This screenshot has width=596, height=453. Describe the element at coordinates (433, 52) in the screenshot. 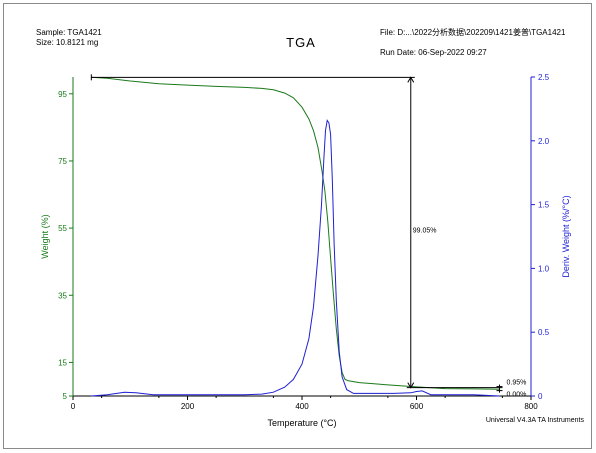

I see `run-date-label: Run Date: 06-Sep-2022 09:27` at that location.